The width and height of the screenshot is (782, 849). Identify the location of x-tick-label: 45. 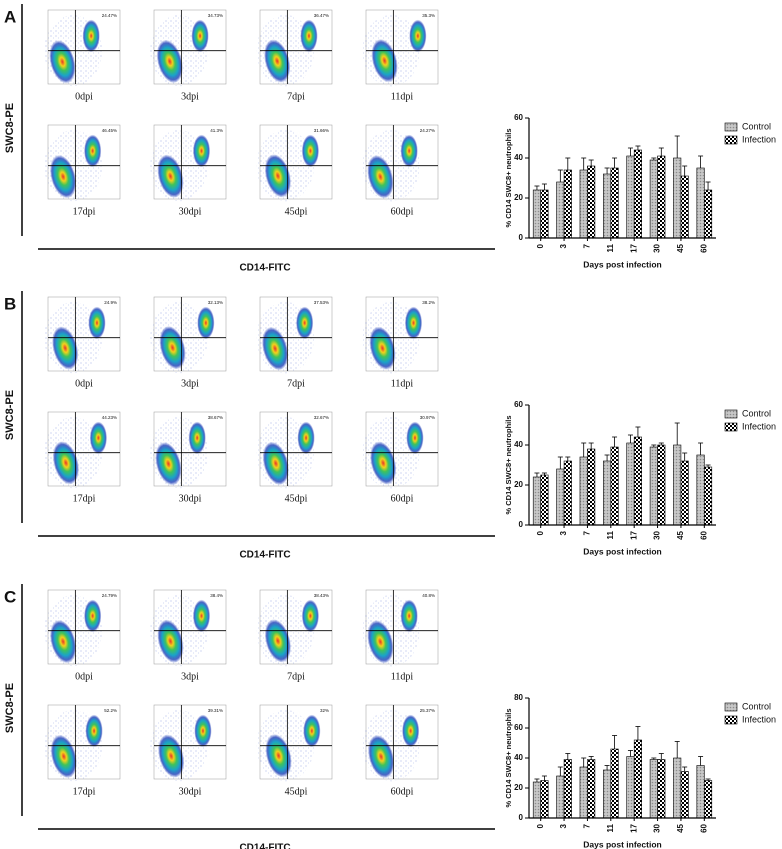
(680, 534).